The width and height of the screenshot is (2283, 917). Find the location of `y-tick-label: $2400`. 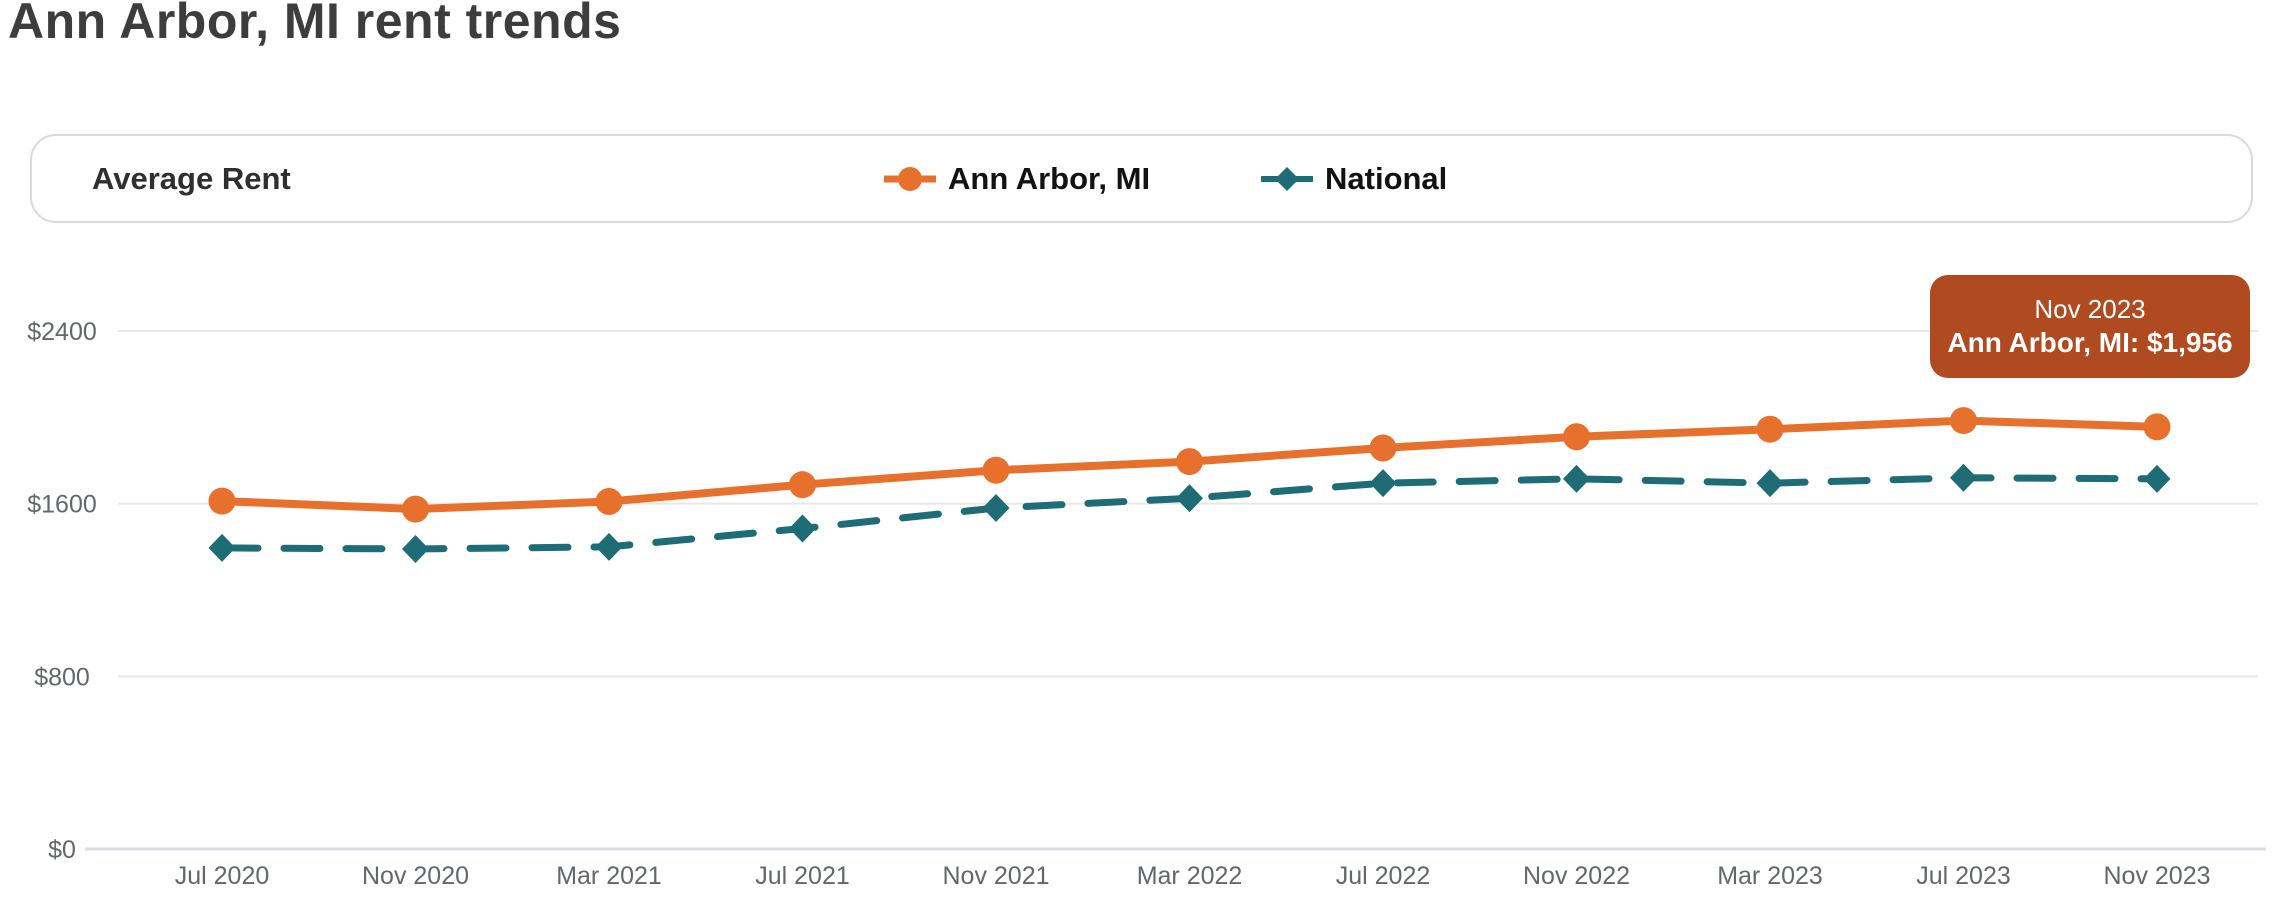

y-tick-label: $2400 is located at coordinates (62, 332).